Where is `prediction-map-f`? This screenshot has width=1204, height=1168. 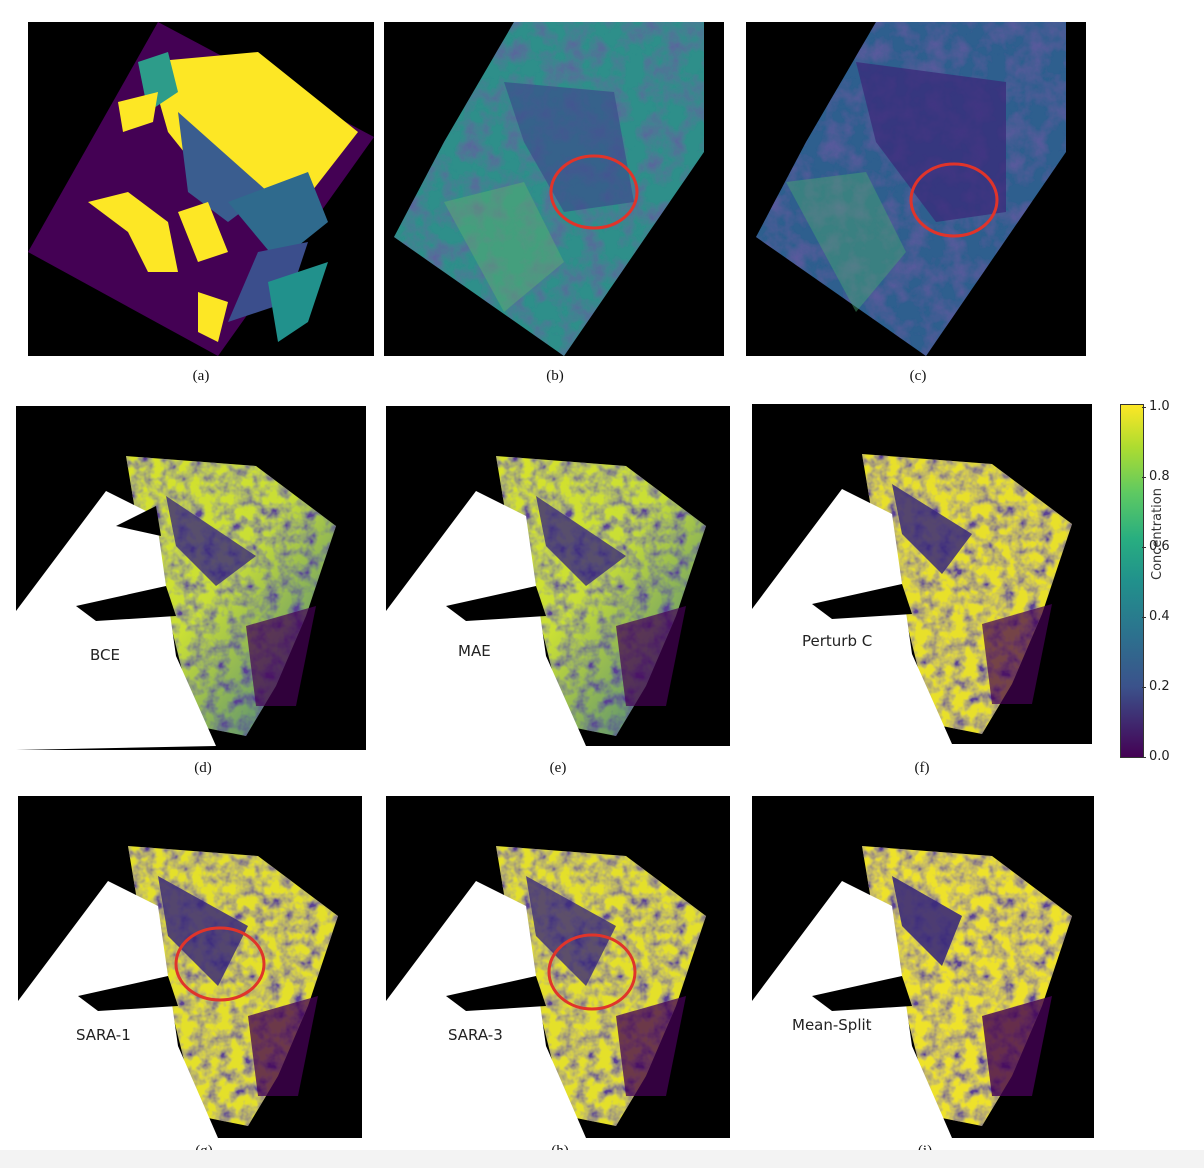
prediction-map-f is located at coordinates (912, 599).